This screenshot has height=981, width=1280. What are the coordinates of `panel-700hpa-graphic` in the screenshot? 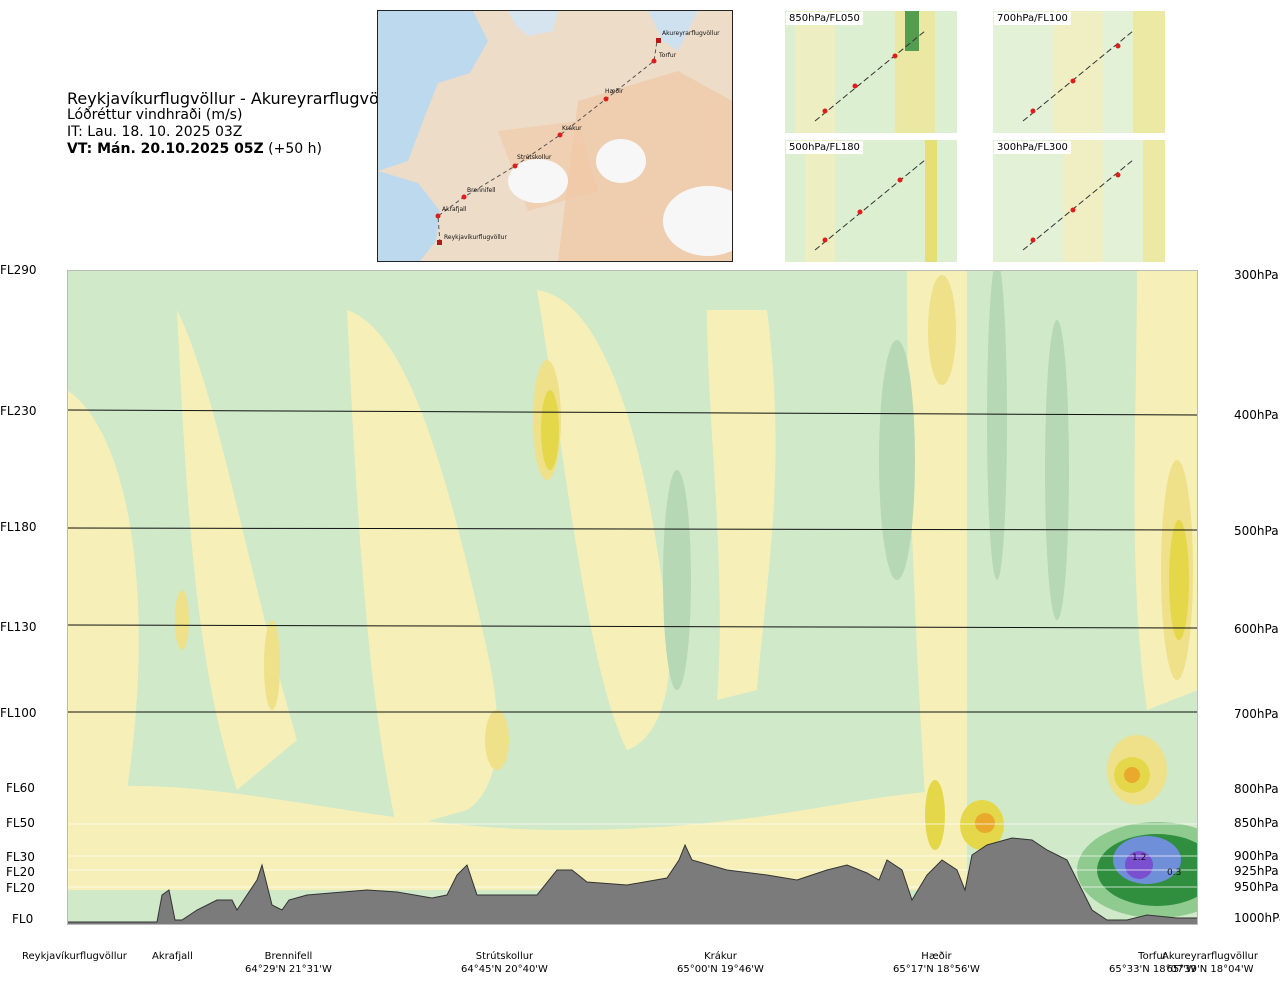 It's located at (1079, 72).